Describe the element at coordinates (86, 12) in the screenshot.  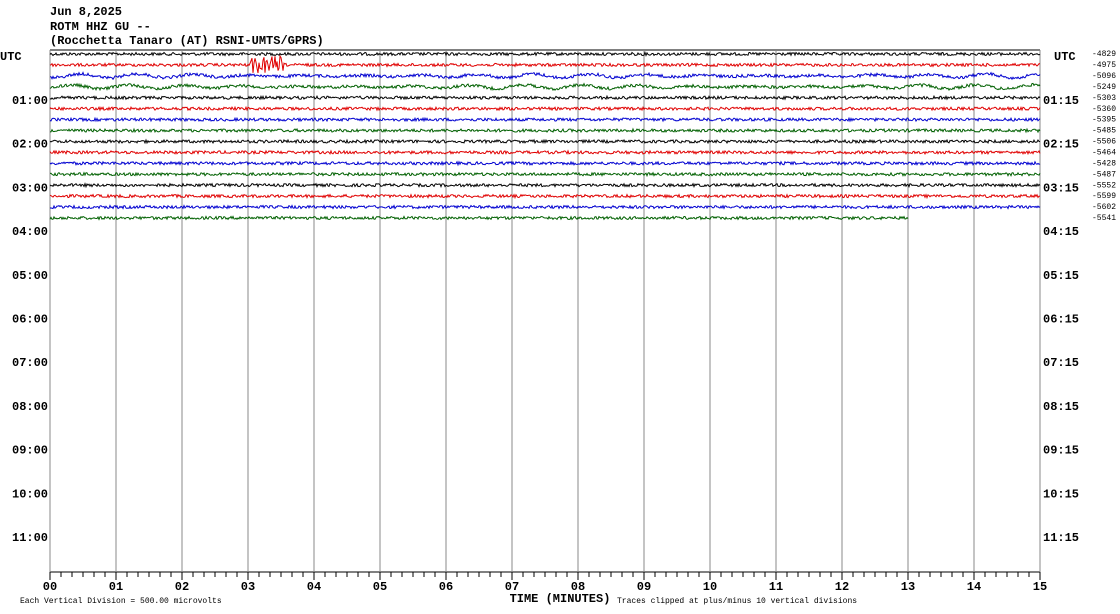
I see `title-line: Jun 8,2025` at that location.